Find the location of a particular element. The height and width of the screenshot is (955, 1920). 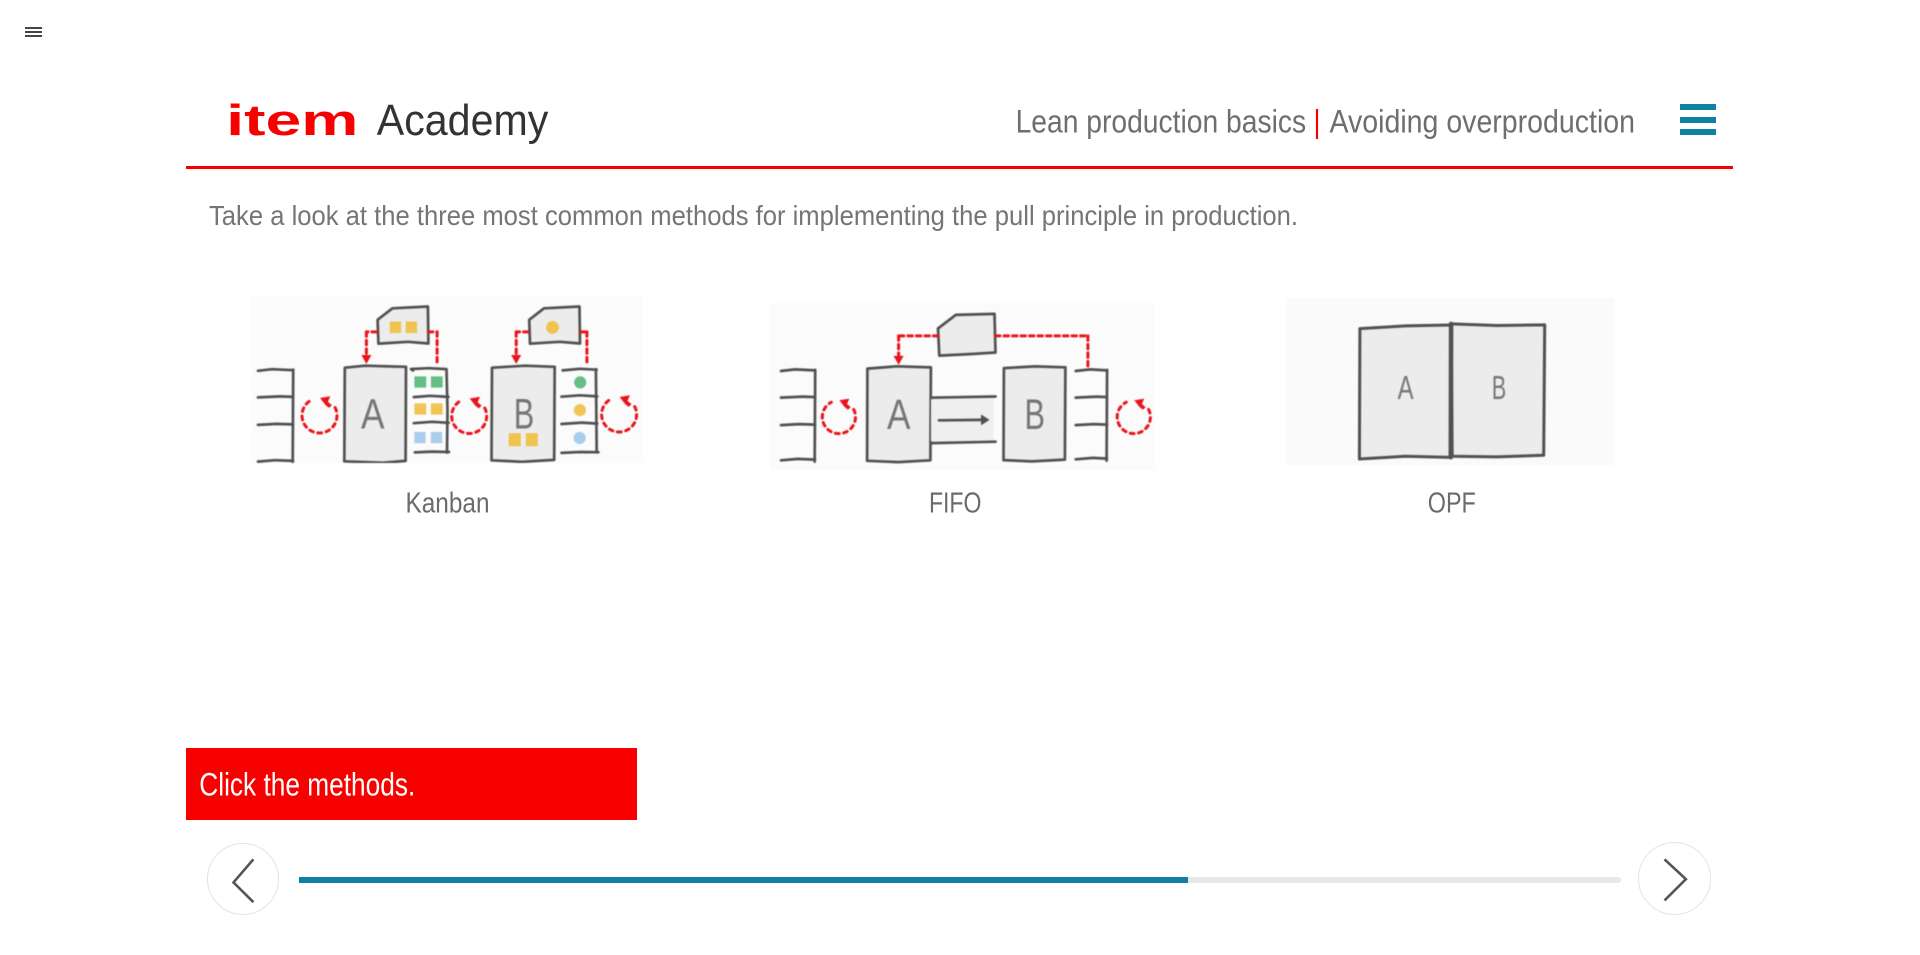

svg-text: OPF is located at coordinates (1452, 504).